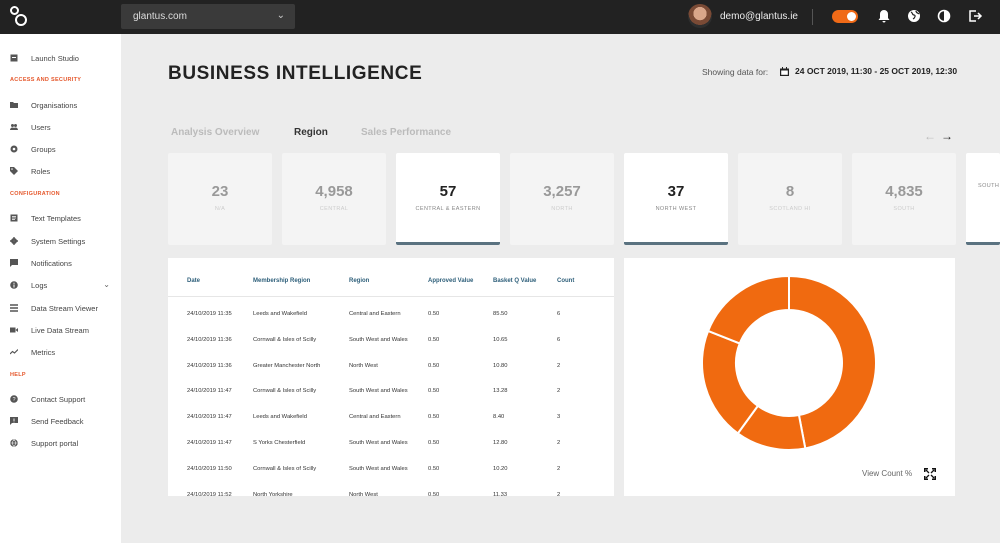  I want to click on sidebar-item-support-portal: Support portal, so click(60, 443).